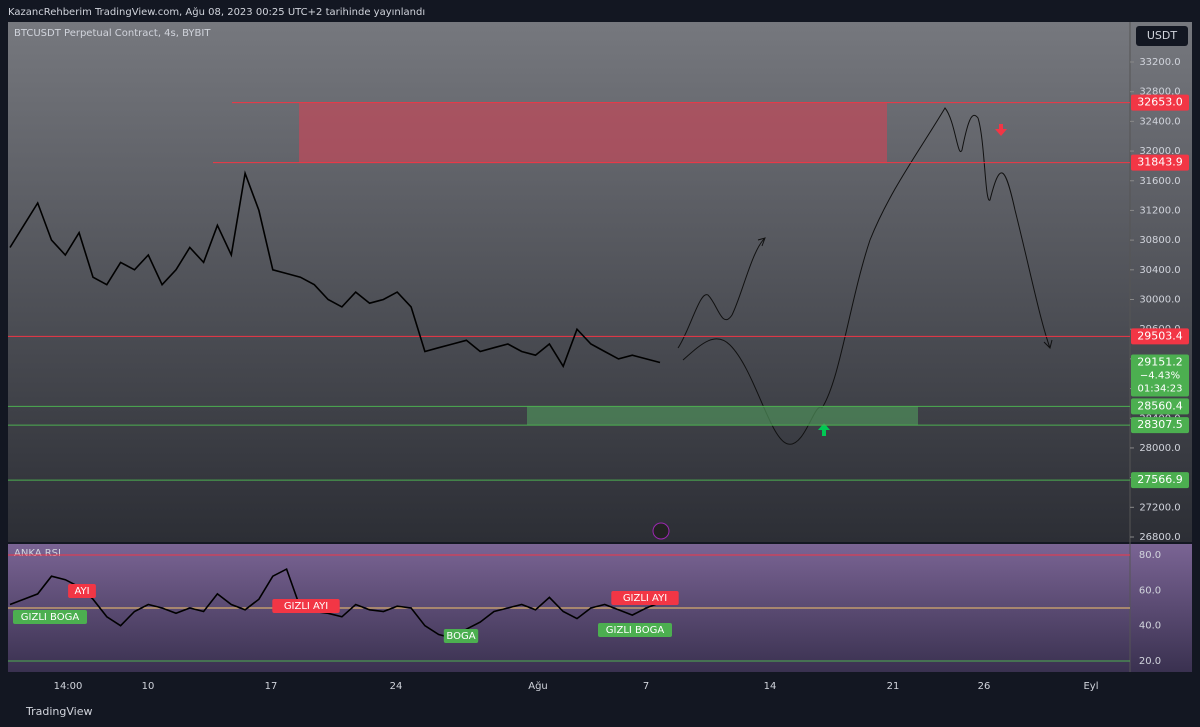 The height and width of the screenshot is (727, 1200). Describe the element at coordinates (1159, 92) in the screenshot. I see `y-tick-label: 32800.0` at that location.